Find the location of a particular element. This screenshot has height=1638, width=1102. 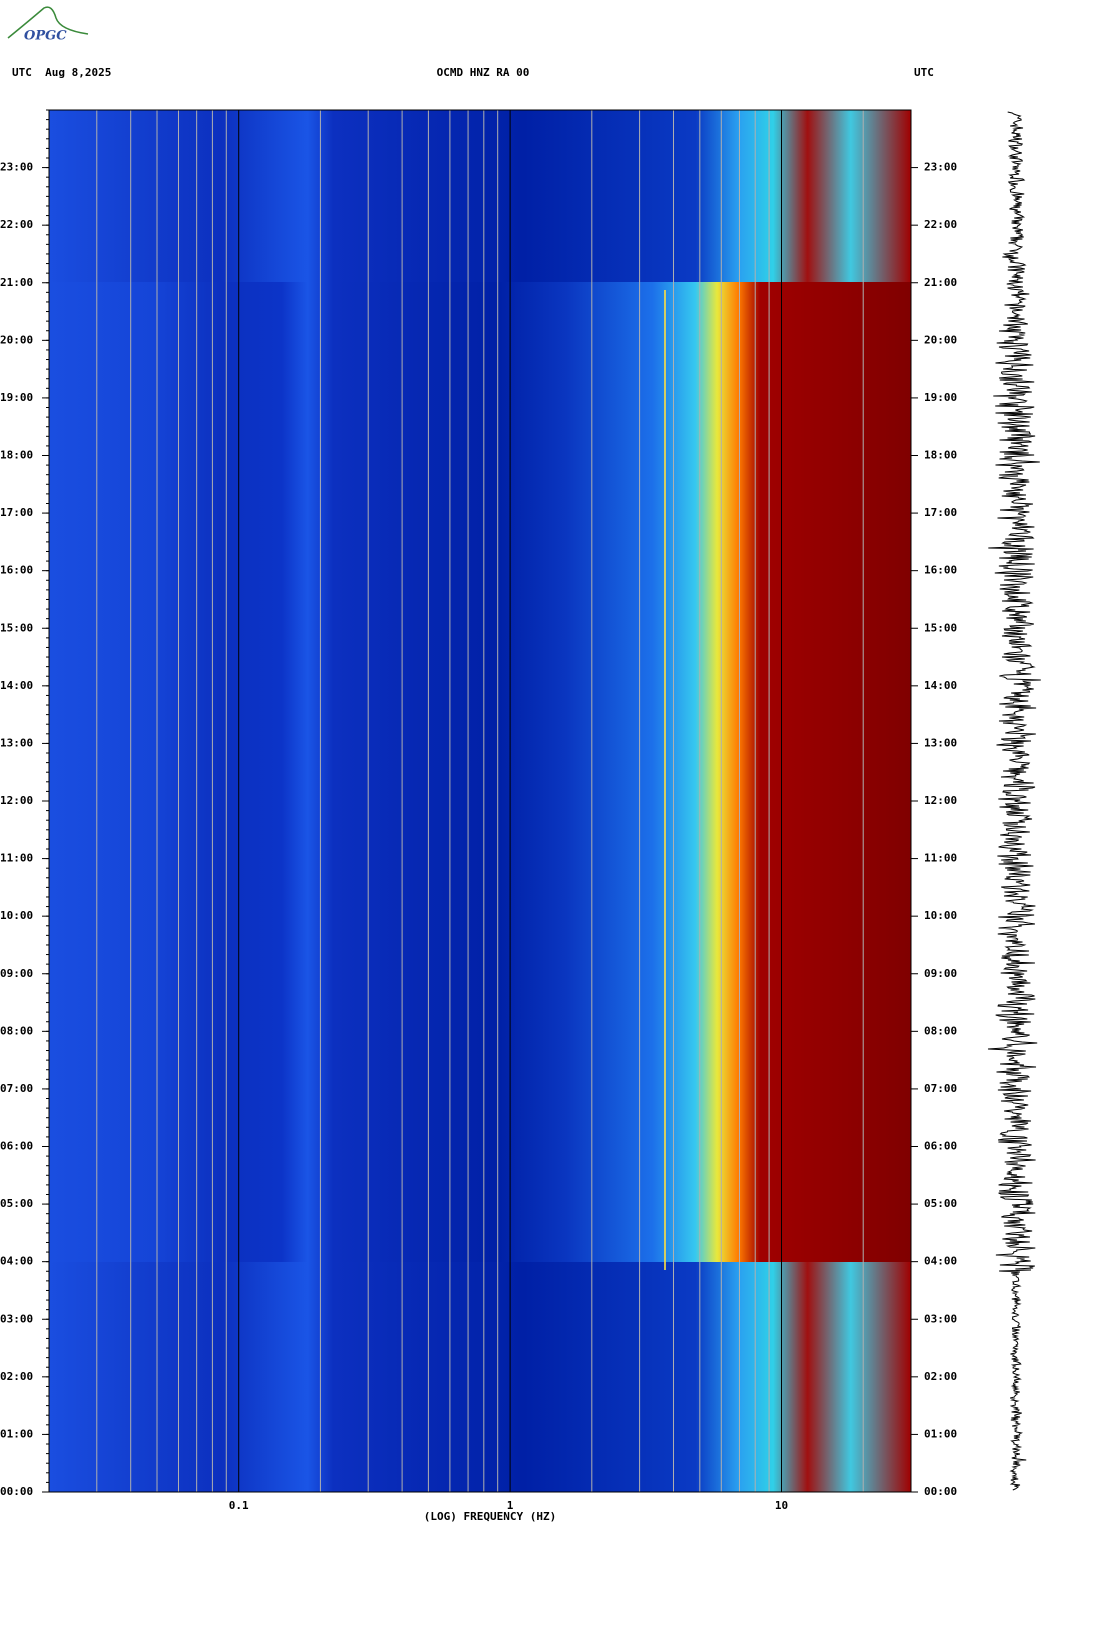

x-tick-label: 0.1 is located at coordinates (239, 1505).